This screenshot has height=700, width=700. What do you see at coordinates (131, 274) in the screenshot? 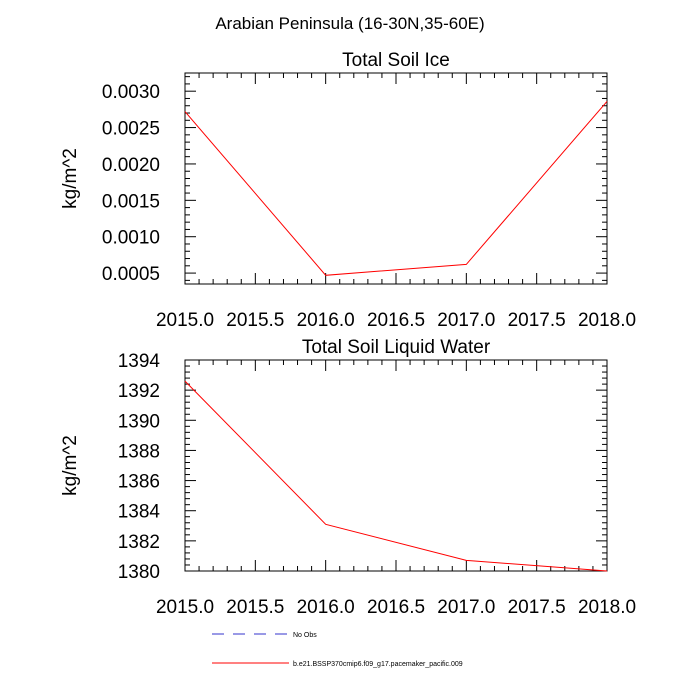
I see `y-tick-label: 0.0005` at bounding box center [131, 274].